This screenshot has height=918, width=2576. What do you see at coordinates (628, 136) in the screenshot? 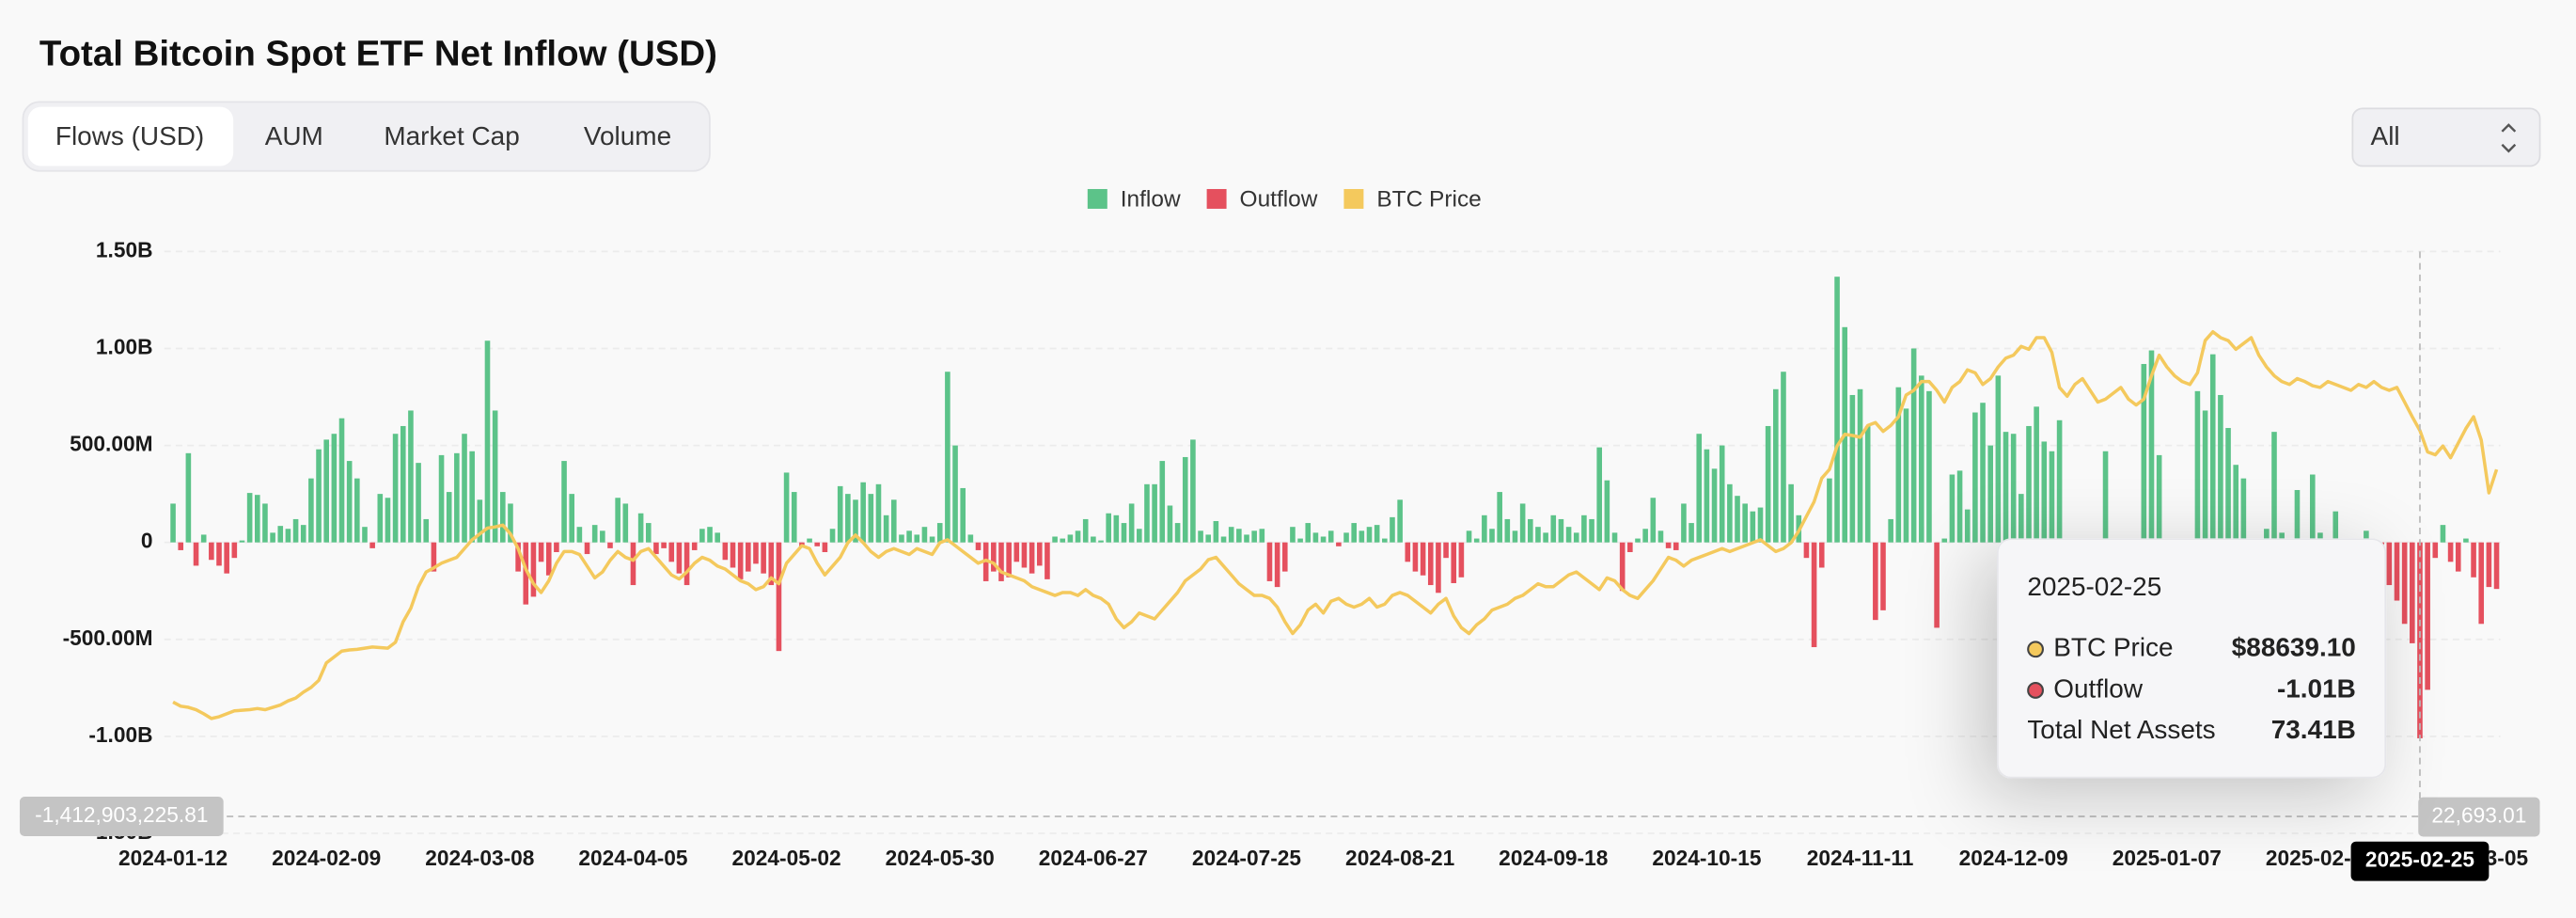
I see `tab: Volume` at bounding box center [628, 136].